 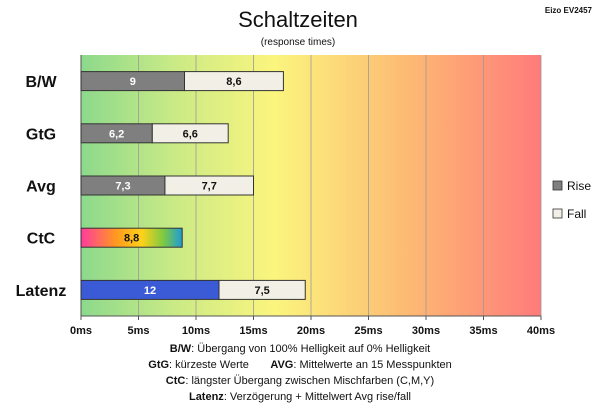 What do you see at coordinates (426, 331) in the screenshot?
I see `x-tick-label: 30ms` at bounding box center [426, 331].